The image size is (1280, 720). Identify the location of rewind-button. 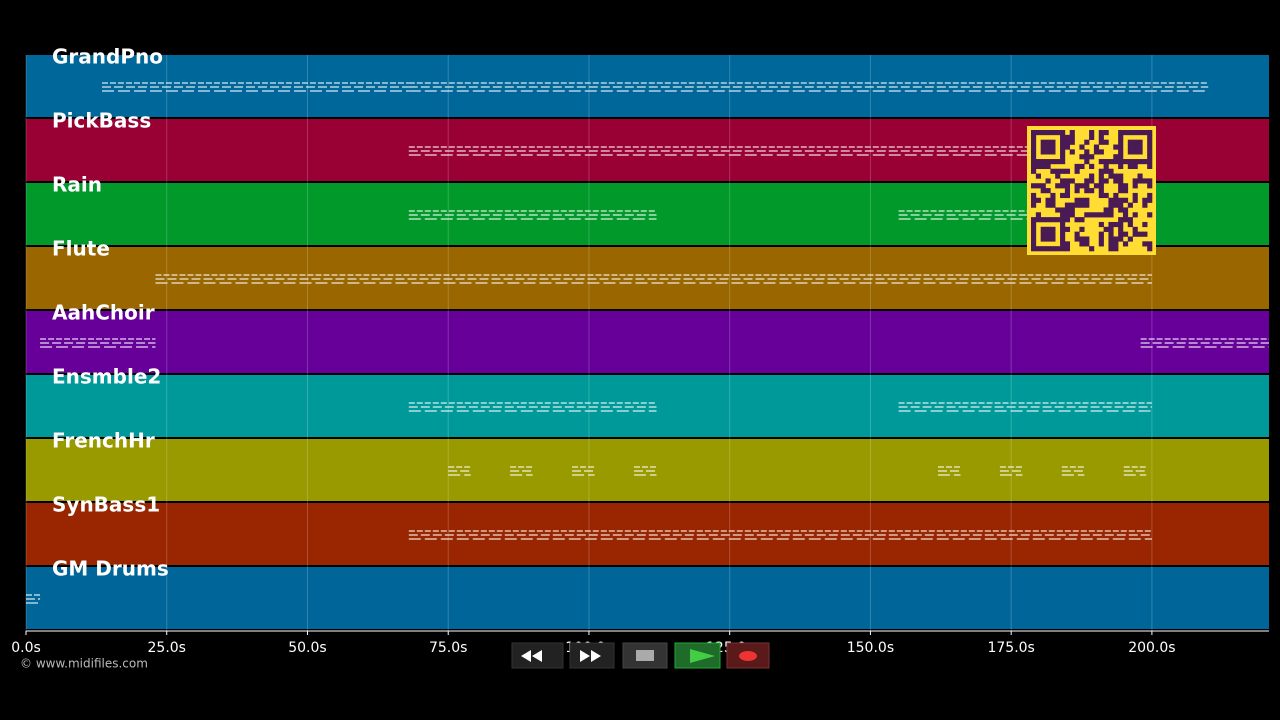
(537, 655).